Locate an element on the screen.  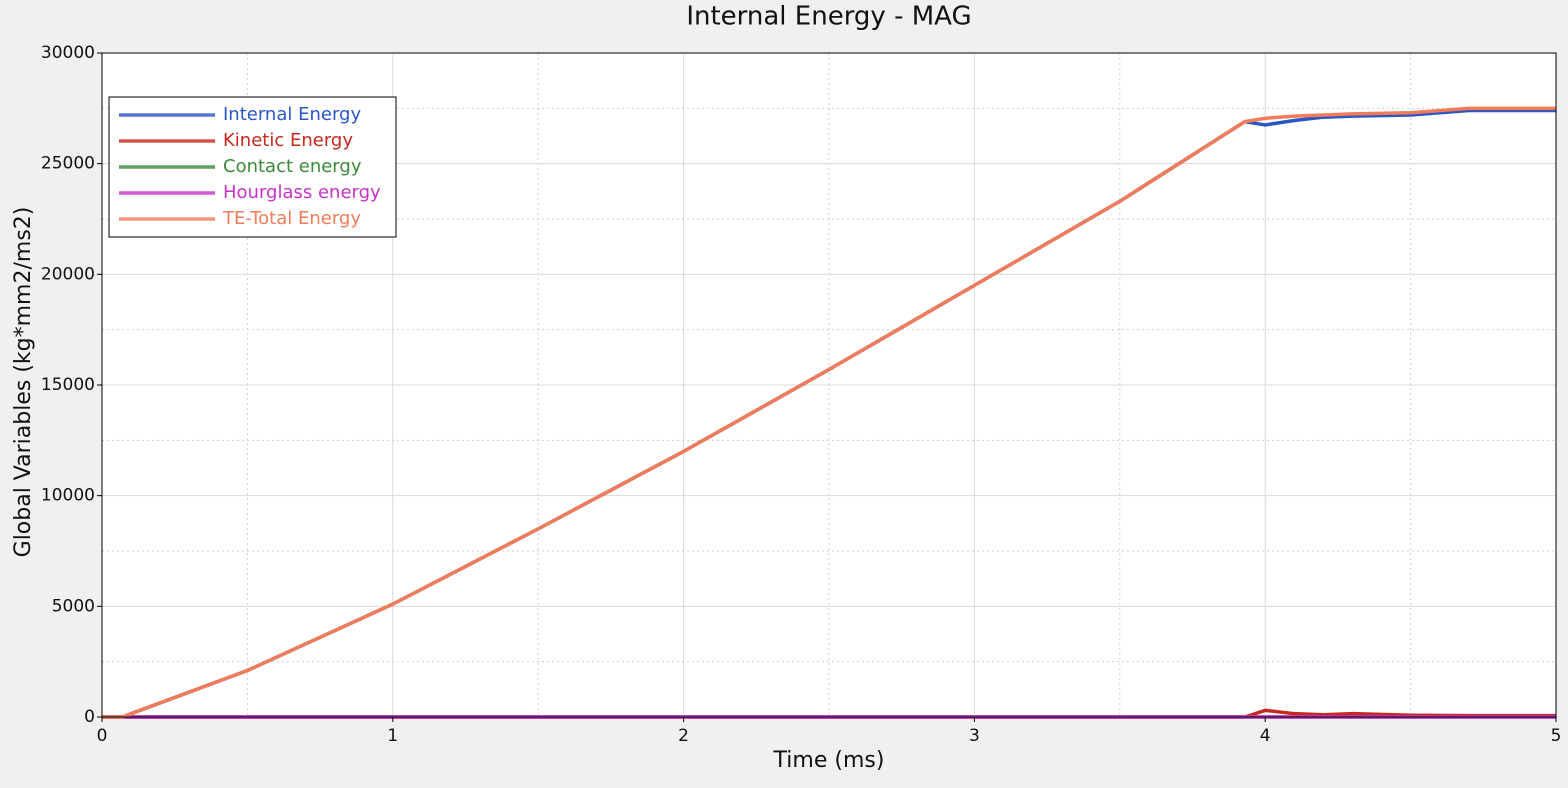
x-tick-label: 0 is located at coordinates (102, 736).